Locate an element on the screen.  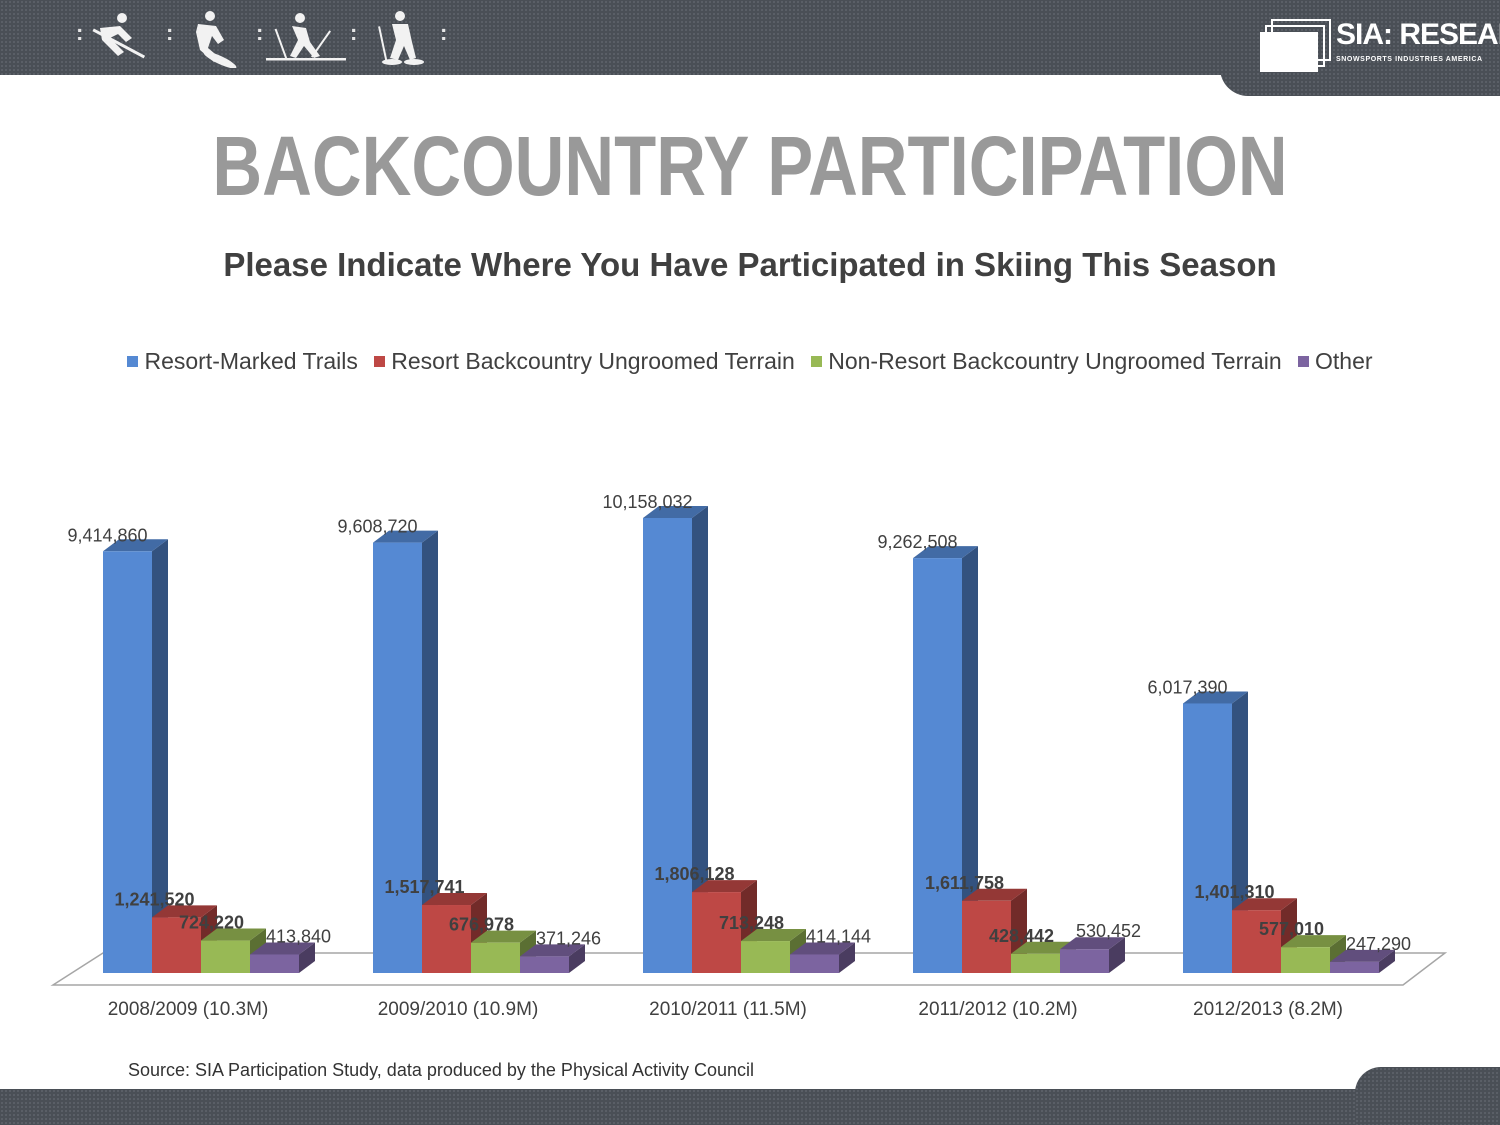
data-label: 413,840 is located at coordinates (298, 936).